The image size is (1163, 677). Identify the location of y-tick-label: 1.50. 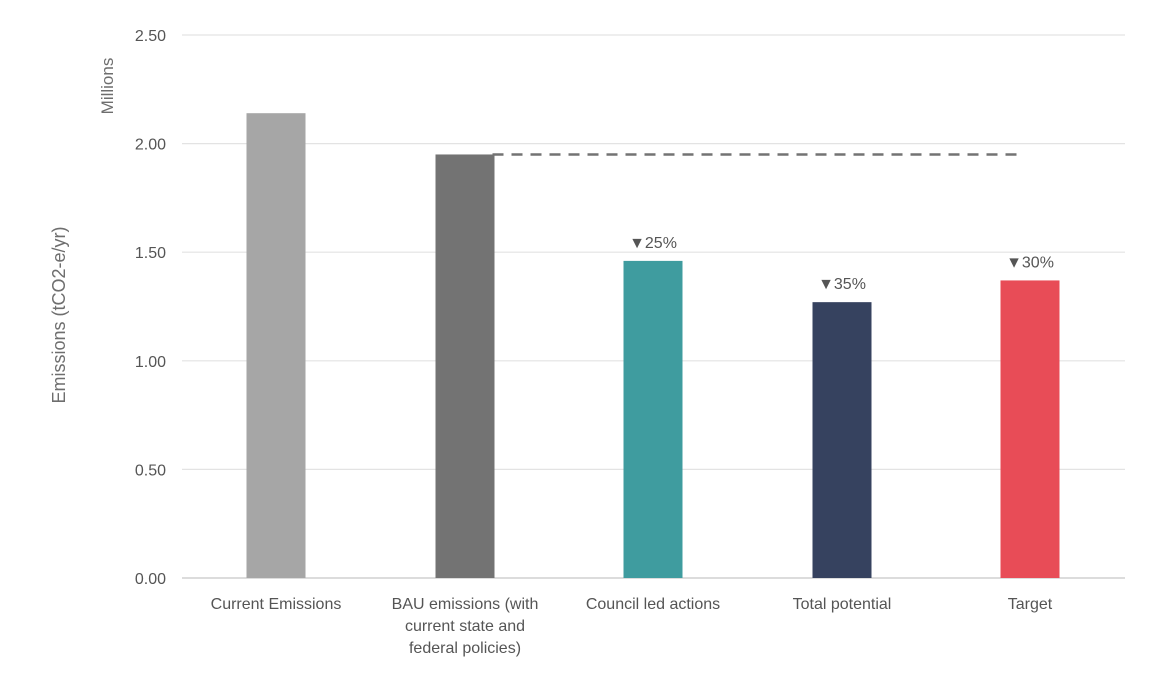
(150, 253).